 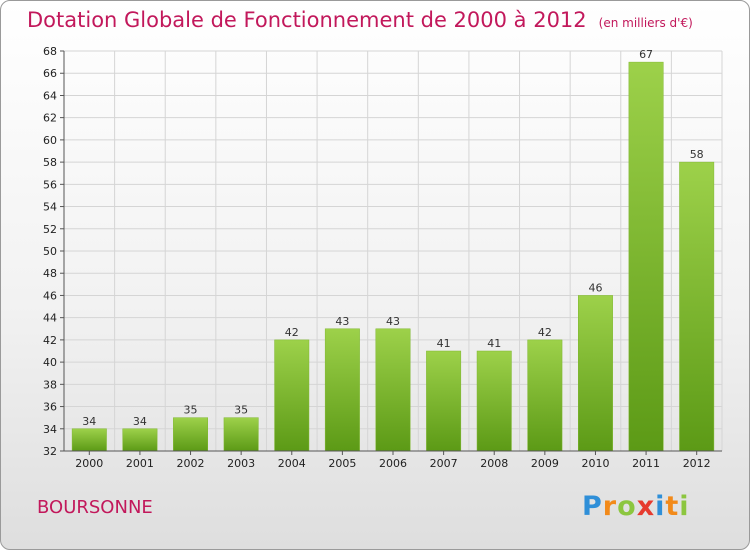 What do you see at coordinates (191, 410) in the screenshot?
I see `data-label-2002: 35` at bounding box center [191, 410].